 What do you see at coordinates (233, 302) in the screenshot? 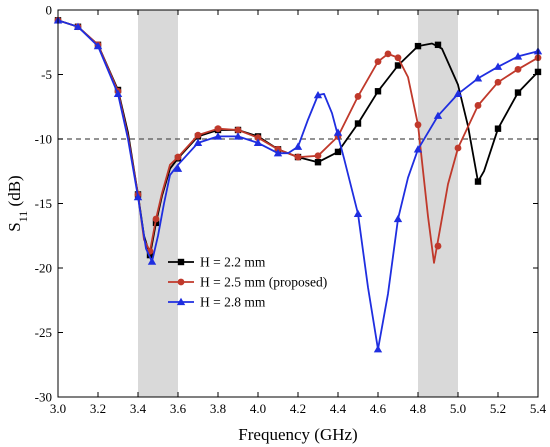
I see `legend-label: H = 2.8 mm` at bounding box center [233, 302].